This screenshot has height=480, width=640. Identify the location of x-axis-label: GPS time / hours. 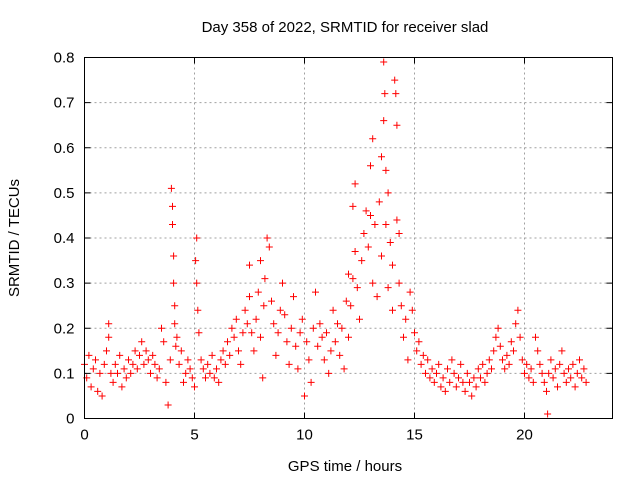
(345, 466).